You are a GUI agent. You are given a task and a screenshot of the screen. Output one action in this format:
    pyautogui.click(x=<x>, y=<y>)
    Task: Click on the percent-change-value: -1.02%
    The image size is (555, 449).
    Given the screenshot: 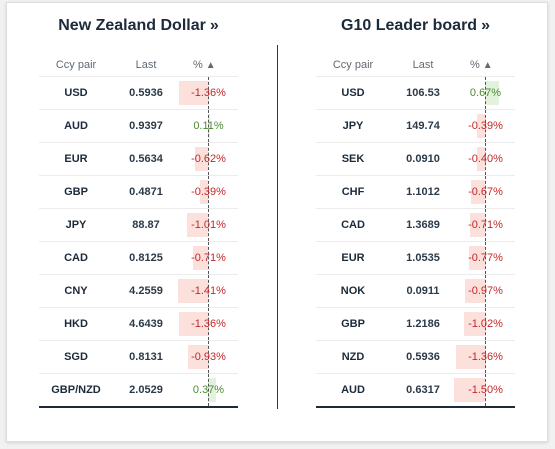 What is the action you would take?
    pyautogui.click(x=485, y=324)
    